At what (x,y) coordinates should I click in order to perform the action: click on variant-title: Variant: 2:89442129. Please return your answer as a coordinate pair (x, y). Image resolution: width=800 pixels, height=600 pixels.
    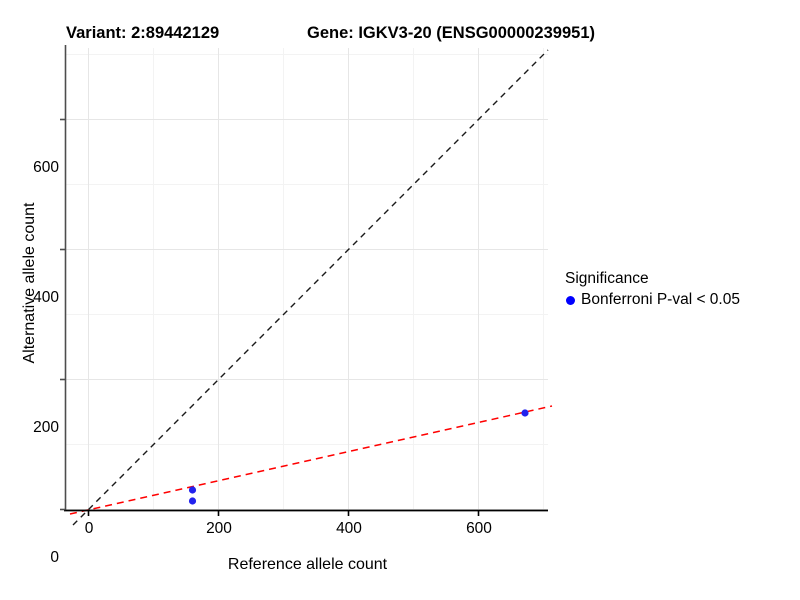
    Looking at the image, I should click on (143, 33).